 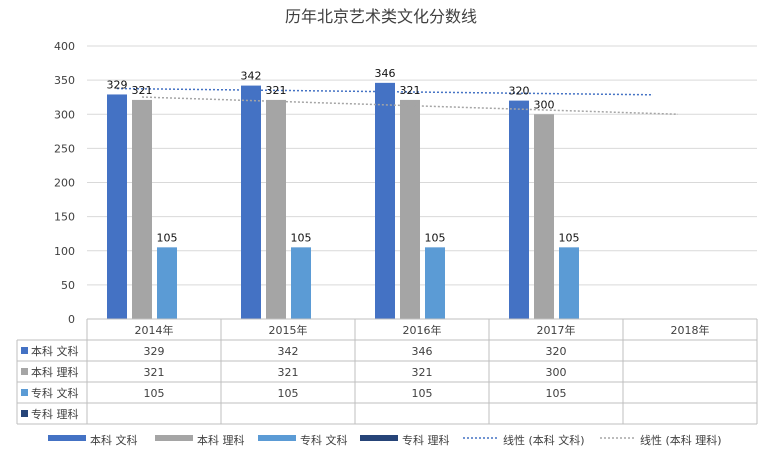 What do you see at coordinates (64, 217) in the screenshot?
I see `y-tick-label: 150` at bounding box center [64, 217].